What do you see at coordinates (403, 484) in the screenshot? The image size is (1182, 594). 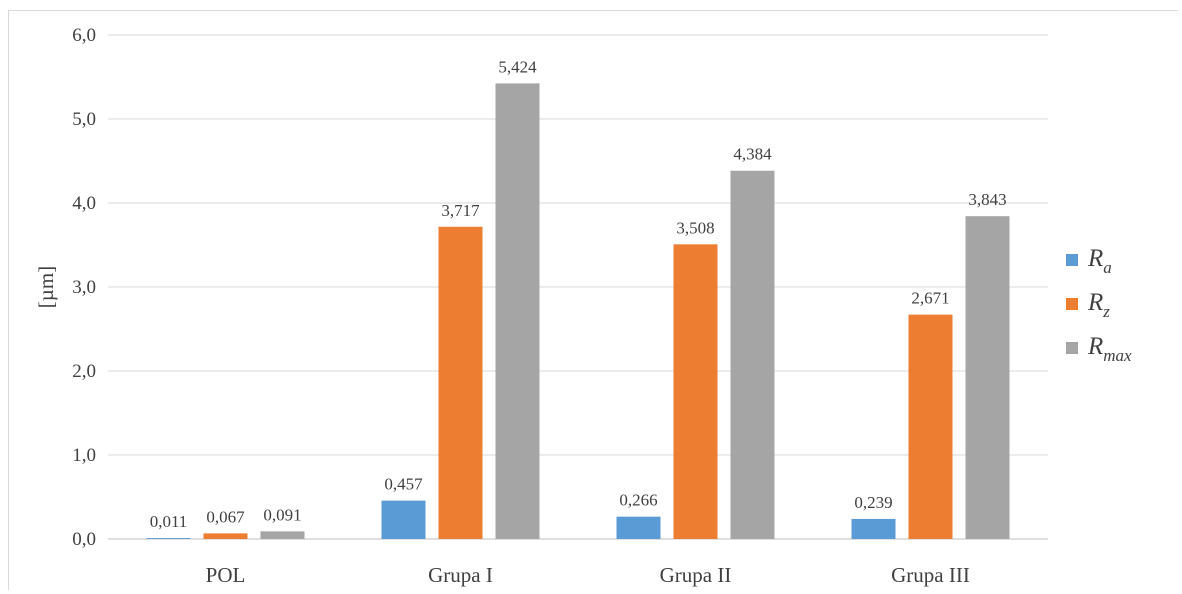 I see `data-label: 0,457` at bounding box center [403, 484].